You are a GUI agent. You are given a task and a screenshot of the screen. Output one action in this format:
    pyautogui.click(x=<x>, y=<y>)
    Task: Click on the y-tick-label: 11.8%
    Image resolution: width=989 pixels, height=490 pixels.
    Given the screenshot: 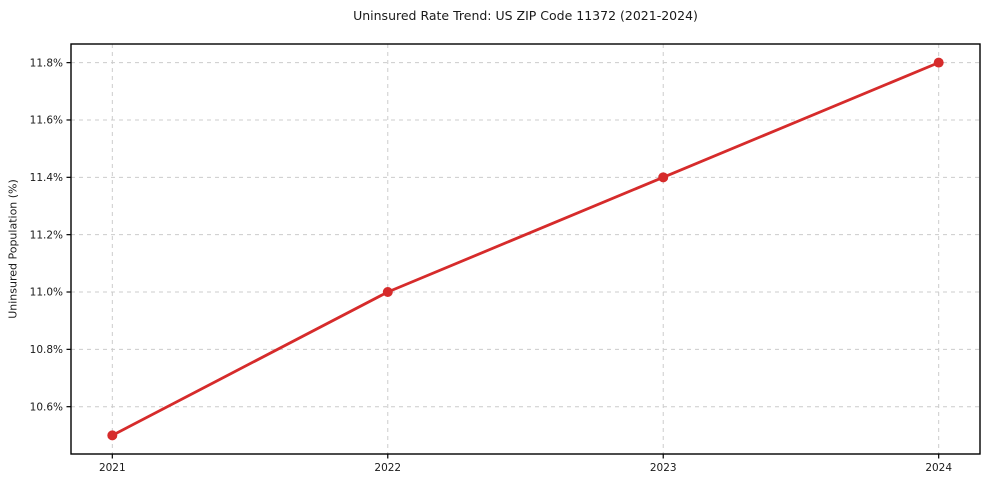 What is the action you would take?
    pyautogui.click(x=46, y=63)
    